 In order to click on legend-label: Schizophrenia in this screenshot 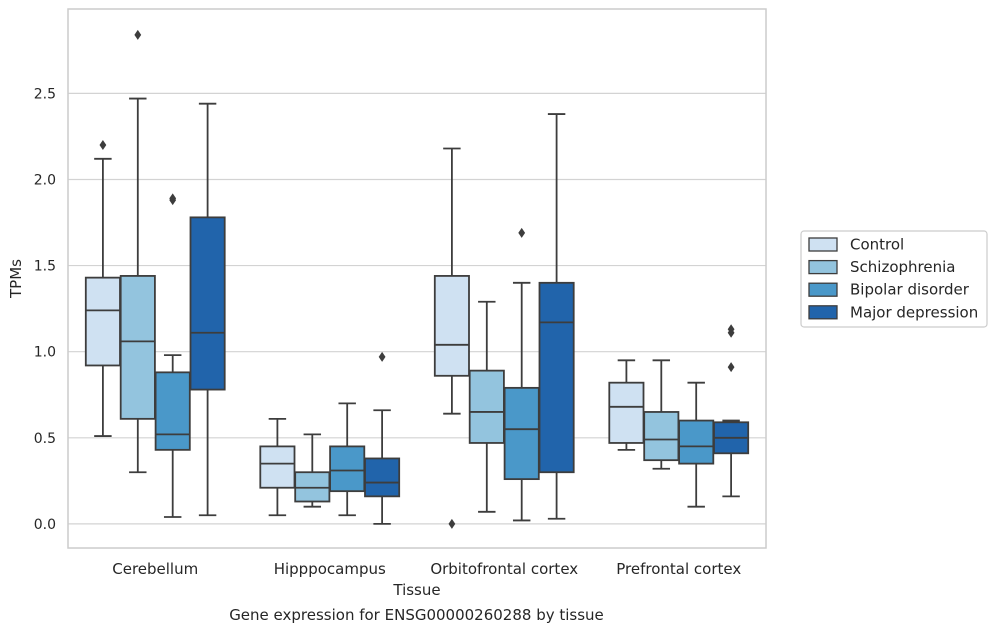, I will do `click(902, 267)`.